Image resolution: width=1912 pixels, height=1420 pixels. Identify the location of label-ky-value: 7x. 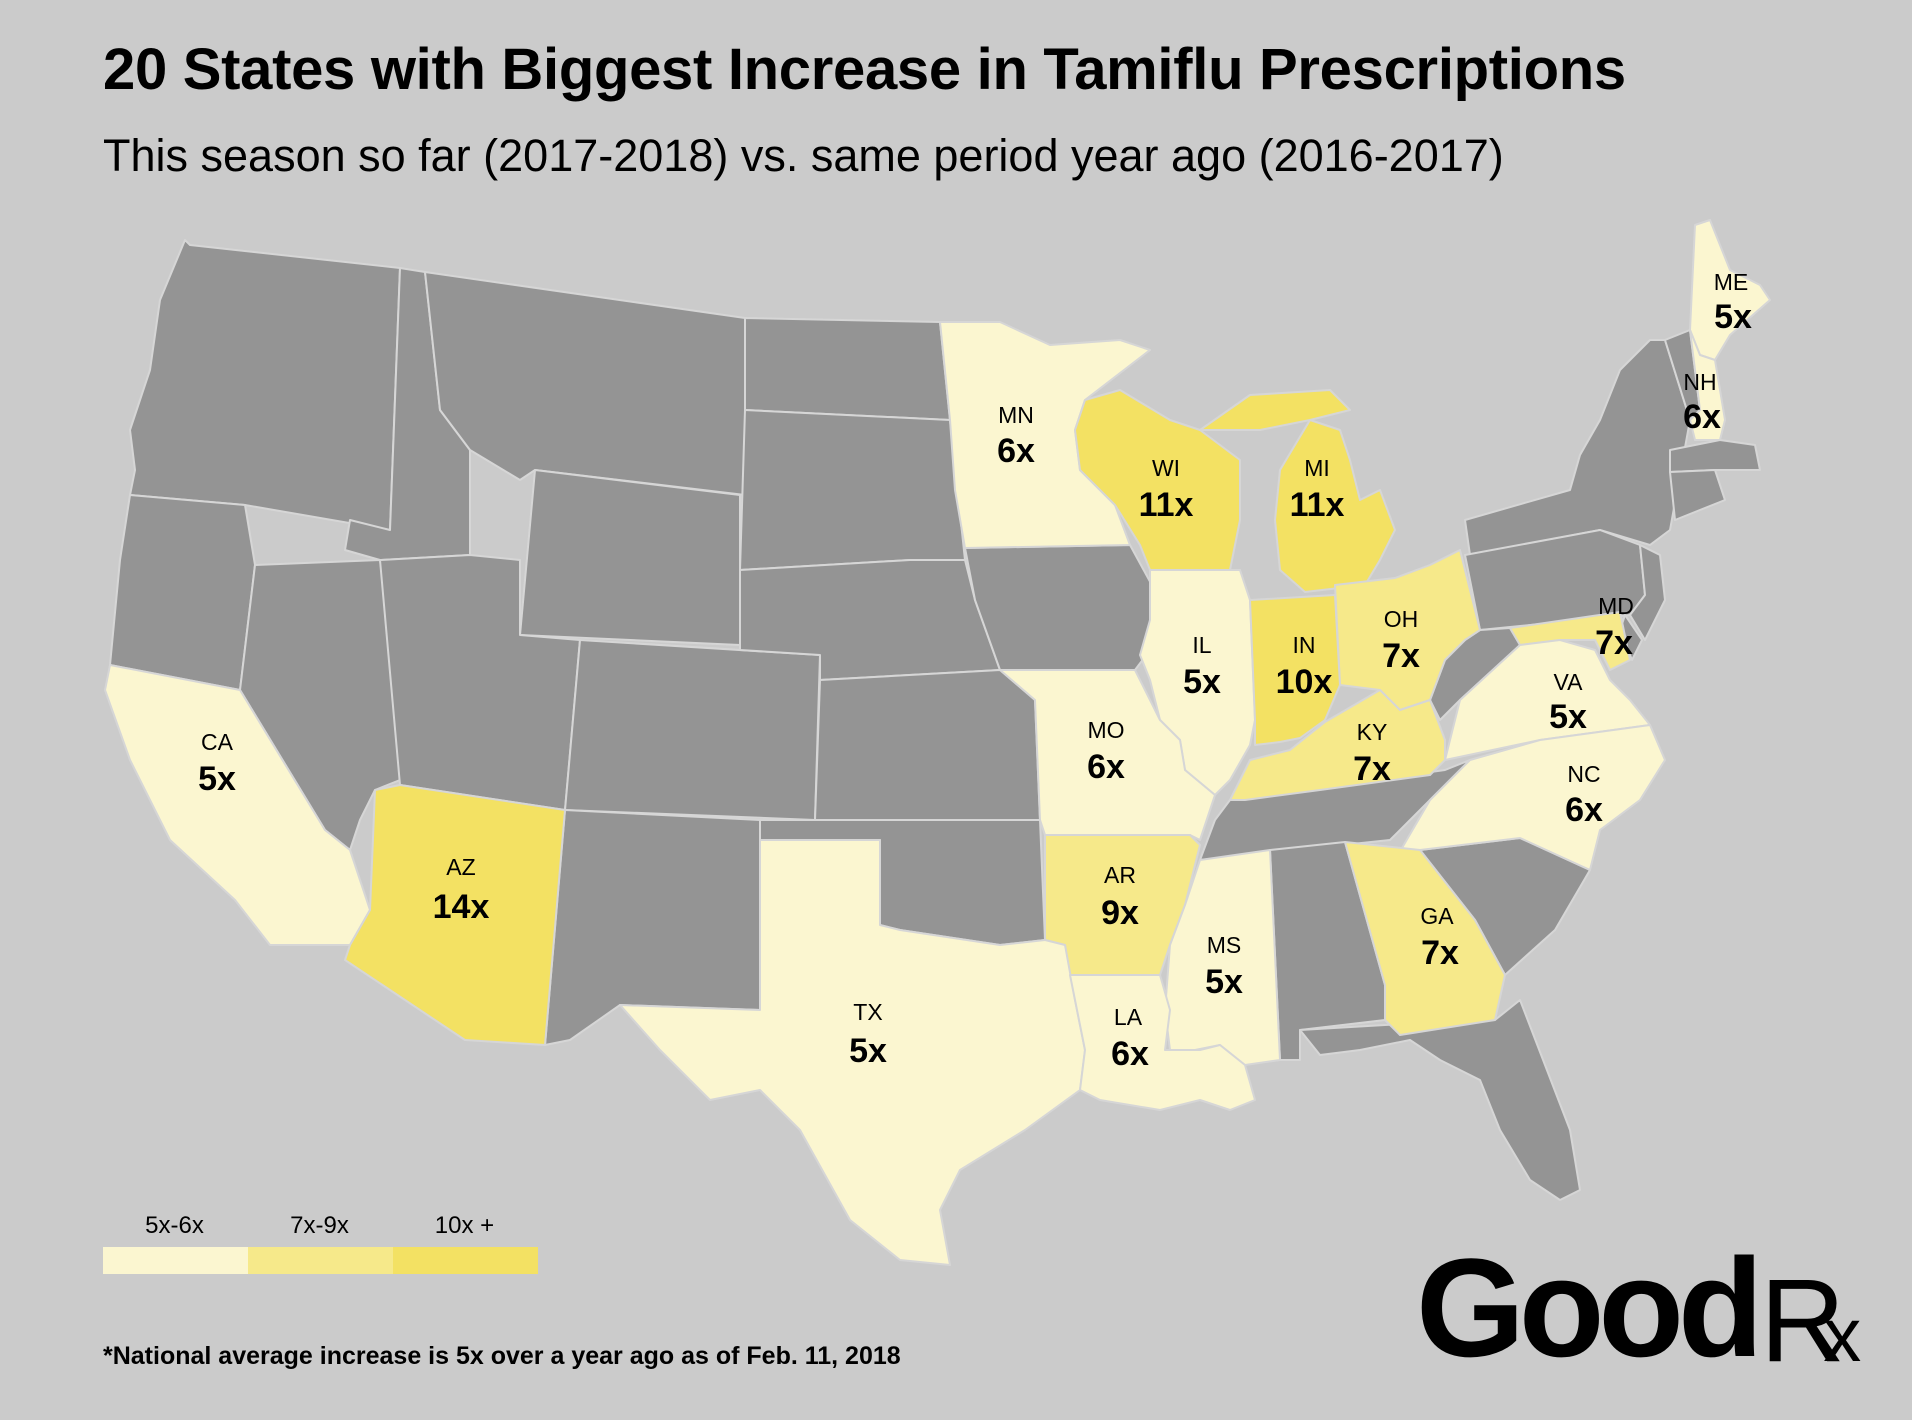
(1372, 769).